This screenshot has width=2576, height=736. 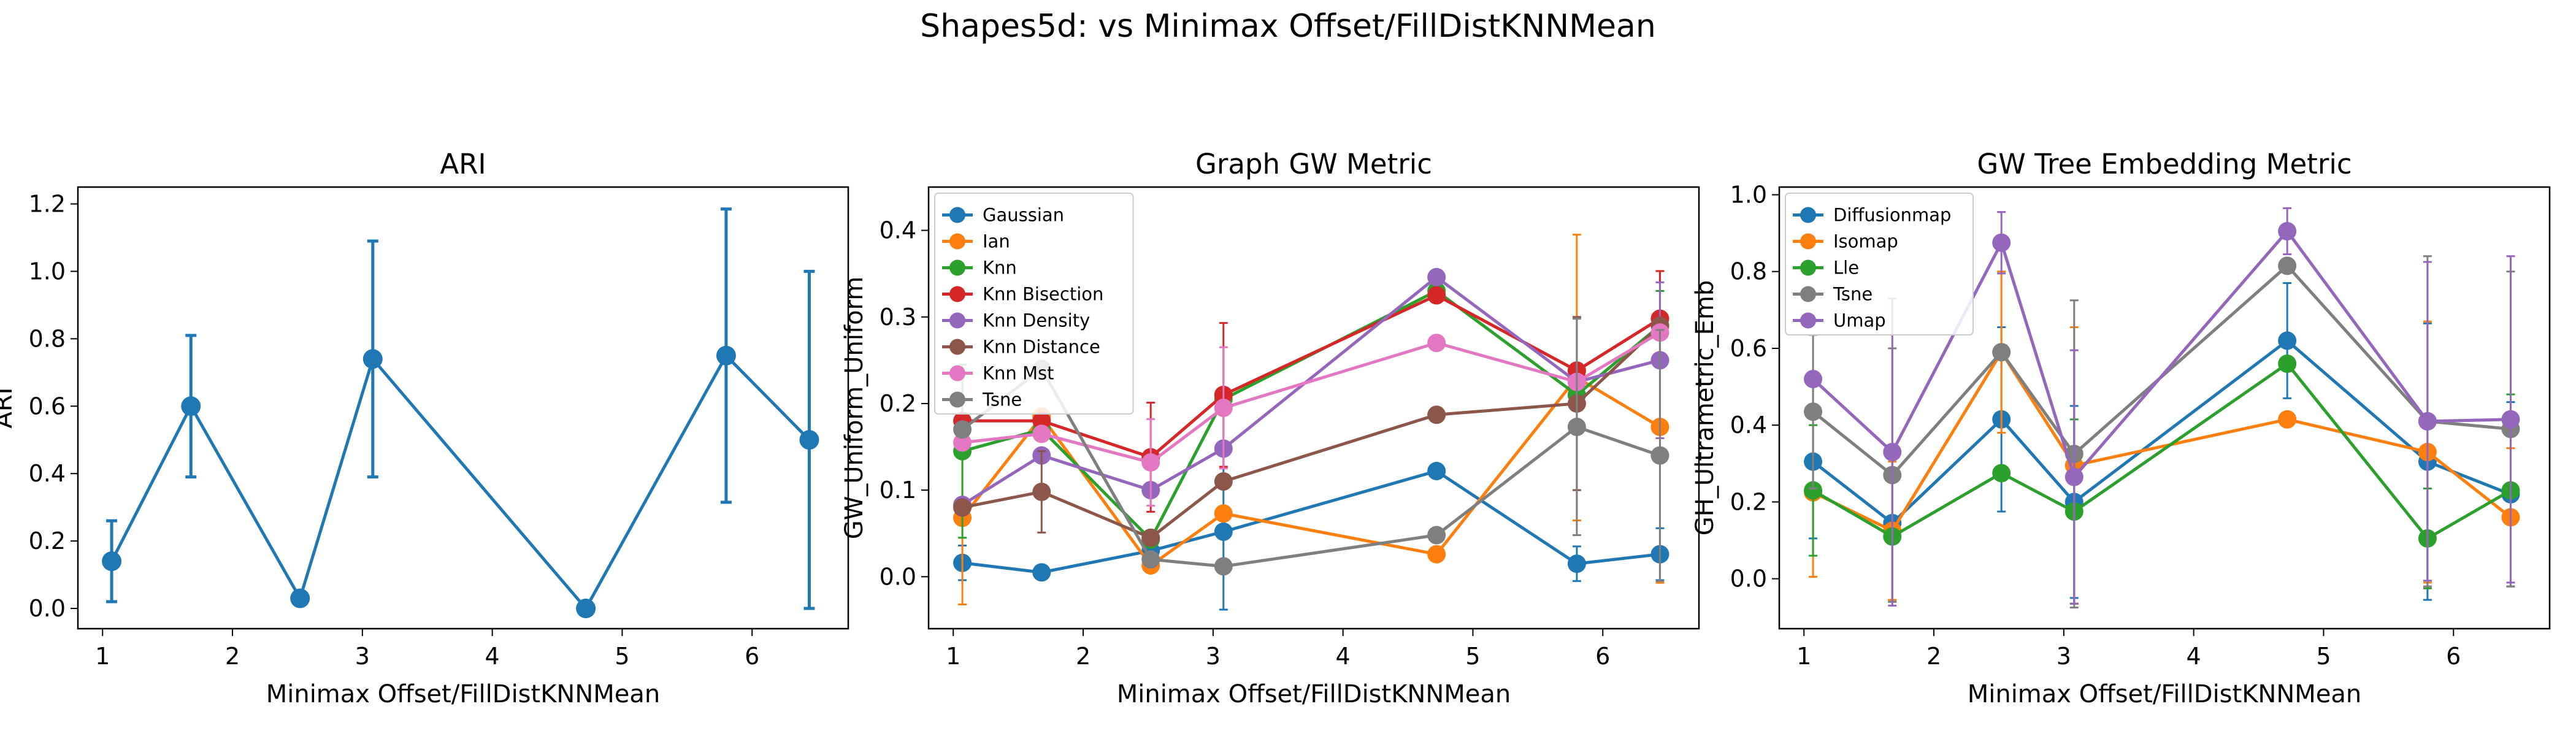 I want to click on y-tick-label: 0.6, so click(x=47, y=406).